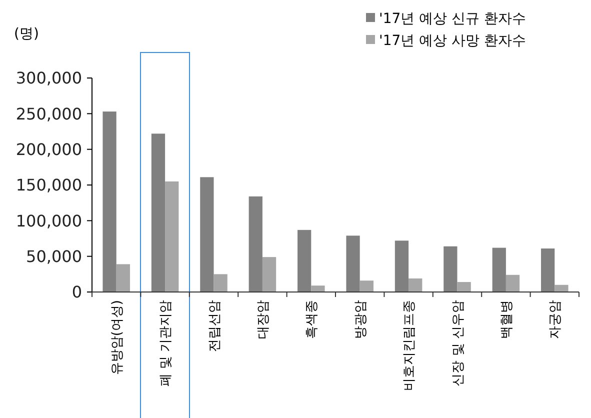  I want to click on x-tick-label: 흑색종, so click(312, 319).